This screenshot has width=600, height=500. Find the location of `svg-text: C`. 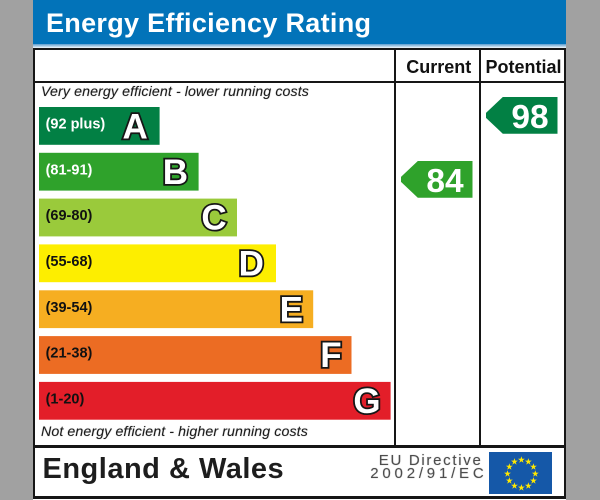

svg-text: C is located at coordinates (213, 218).